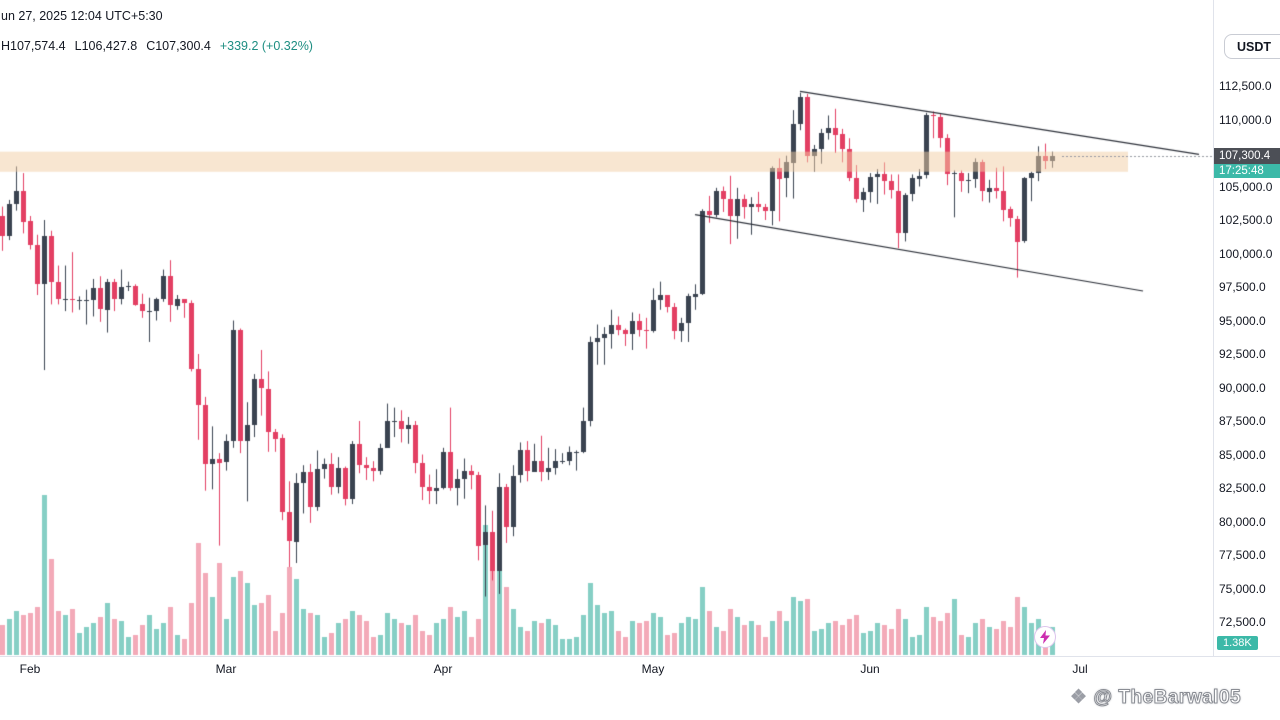 The image size is (1280, 720). Describe the element at coordinates (1242, 354) in the screenshot. I see `price-tick-label: 92,500.0` at that location.